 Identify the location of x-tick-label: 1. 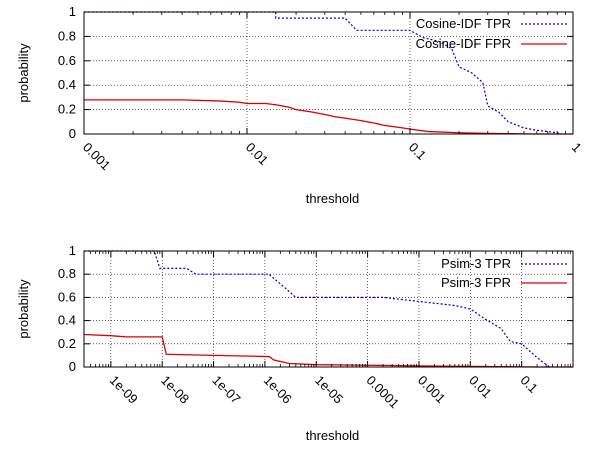
(577, 148).